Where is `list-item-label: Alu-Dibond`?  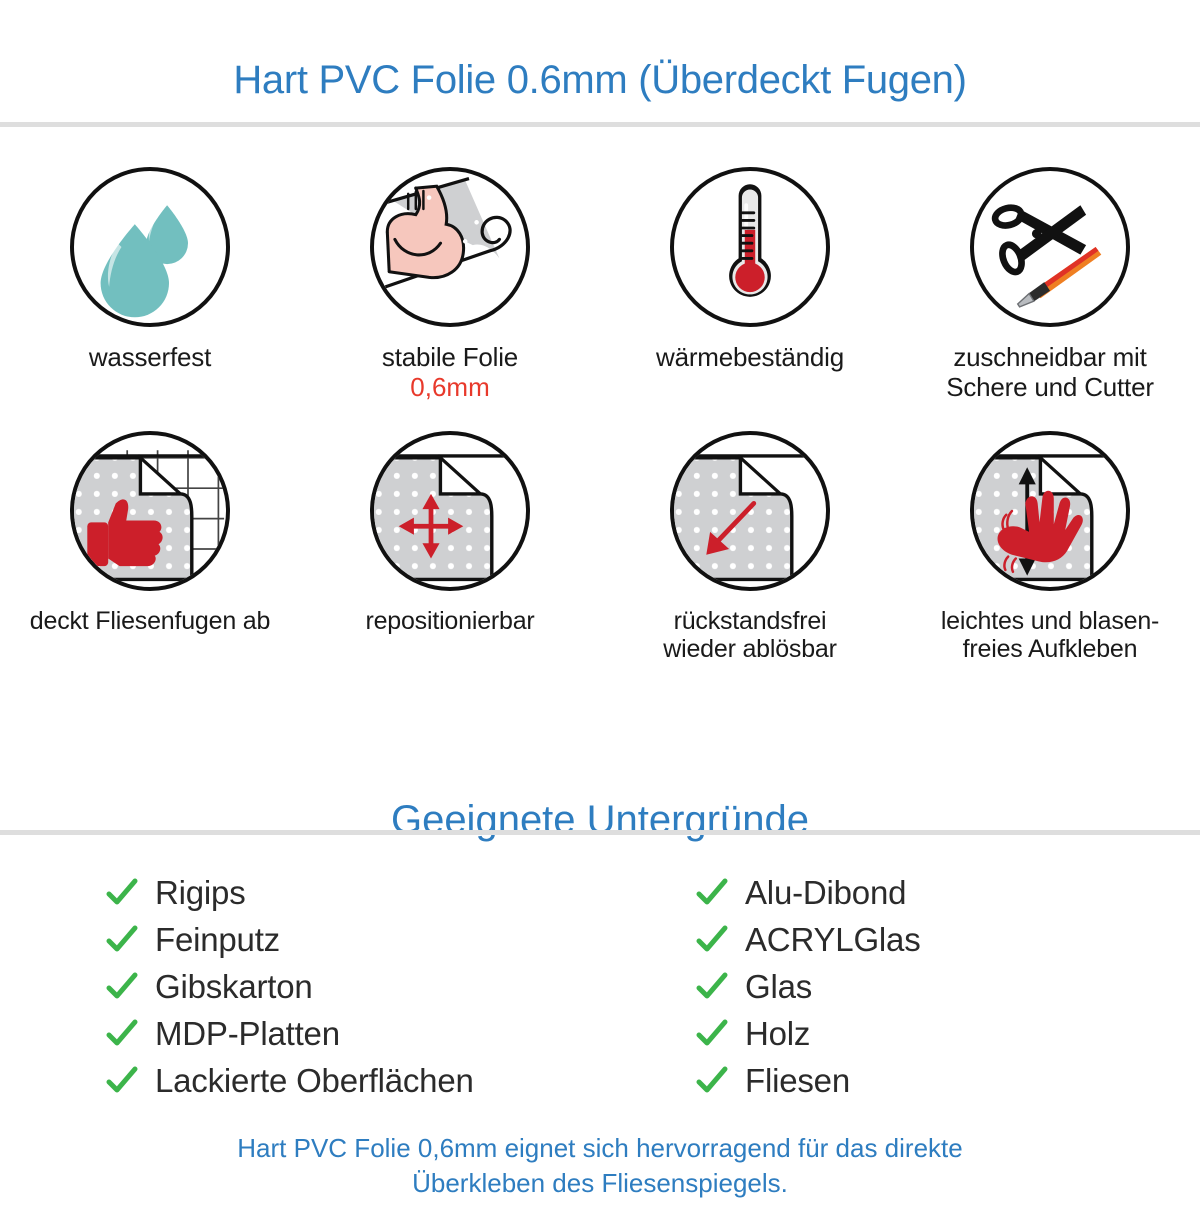
list-item-label: Alu-Dibond is located at coordinates (826, 893).